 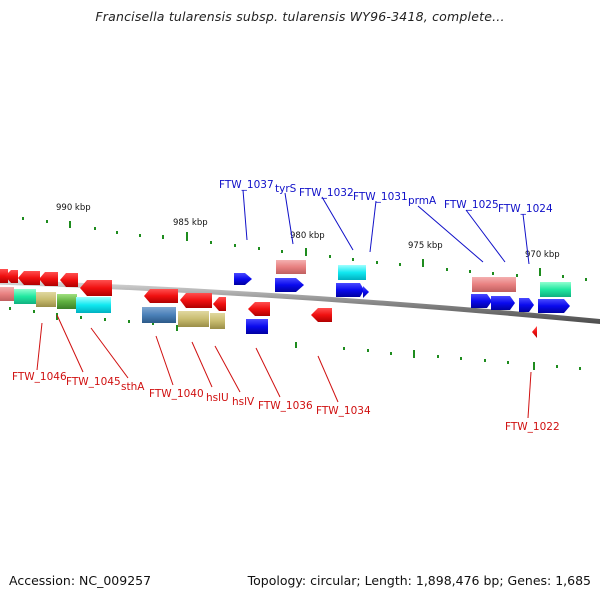 What do you see at coordinates (286, 189) in the screenshot?
I see `gene-label-tyrs: tyrS` at bounding box center [286, 189].